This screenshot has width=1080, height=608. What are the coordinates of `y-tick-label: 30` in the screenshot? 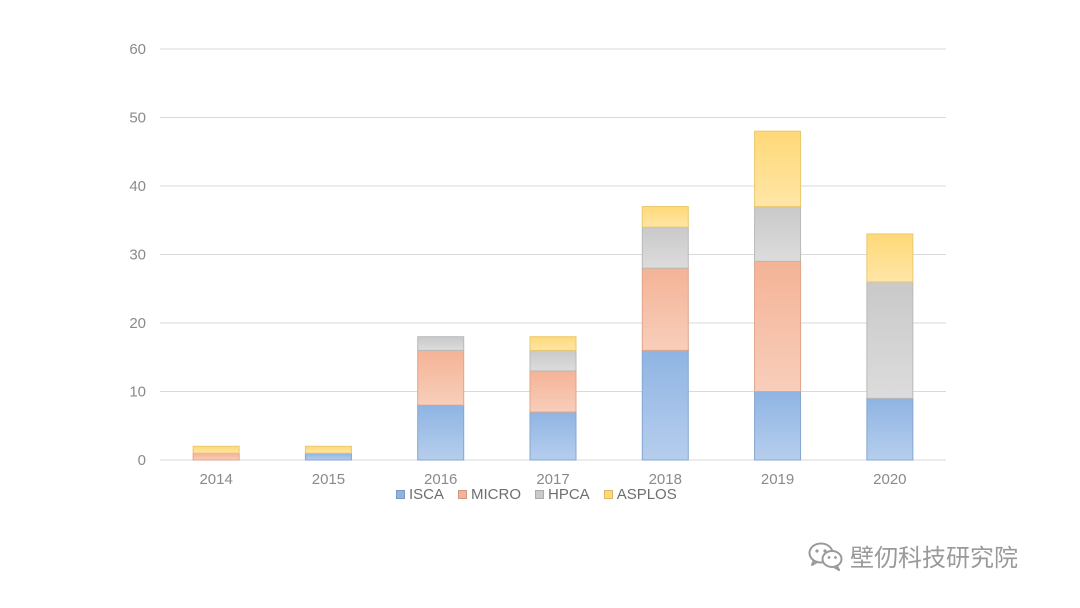 It's located at (137, 255).